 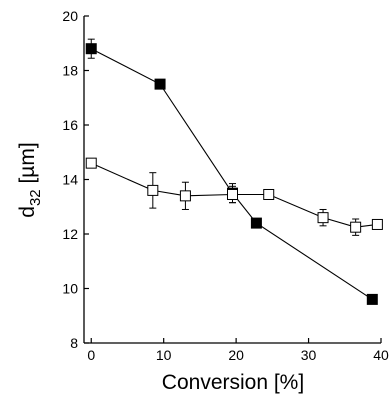 I want to click on x-tick-label: 10, so click(x=164, y=355).